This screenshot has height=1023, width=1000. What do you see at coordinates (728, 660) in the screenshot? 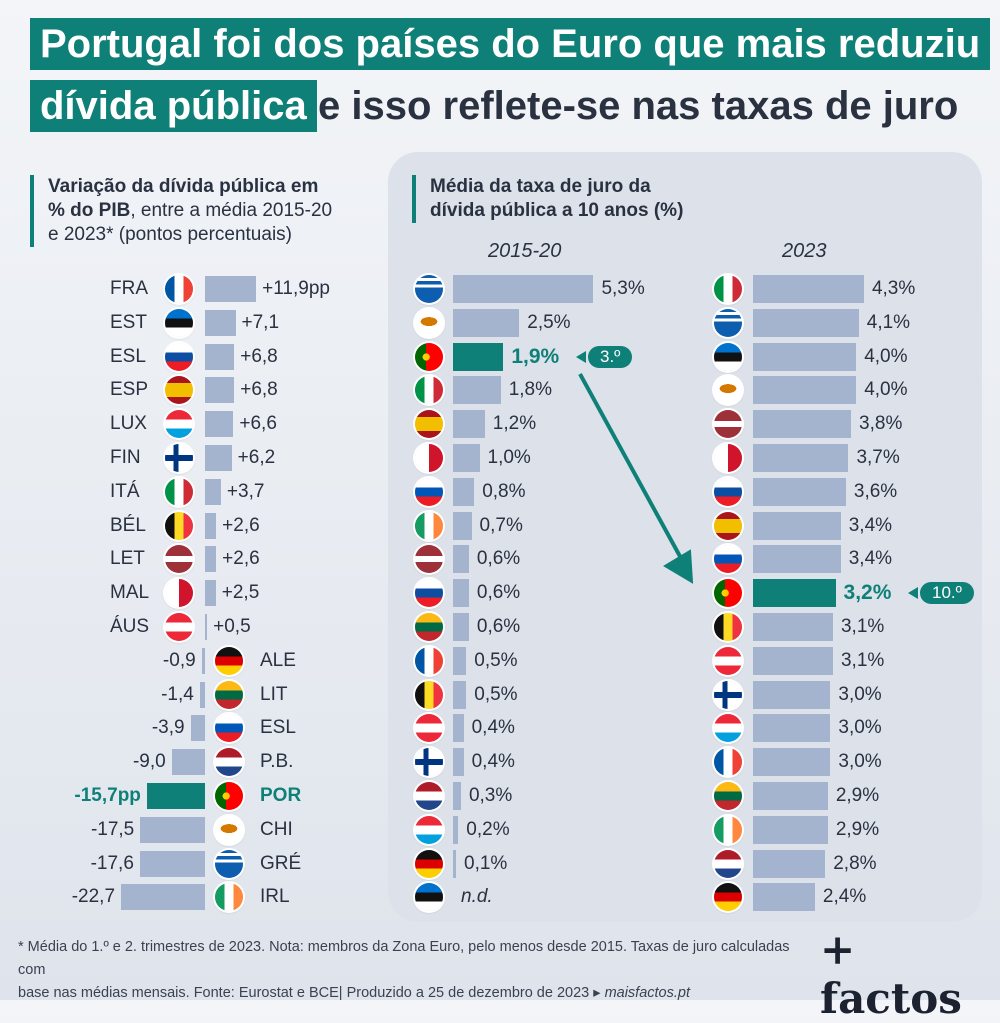
I see `flag-at-icon` at bounding box center [728, 660].